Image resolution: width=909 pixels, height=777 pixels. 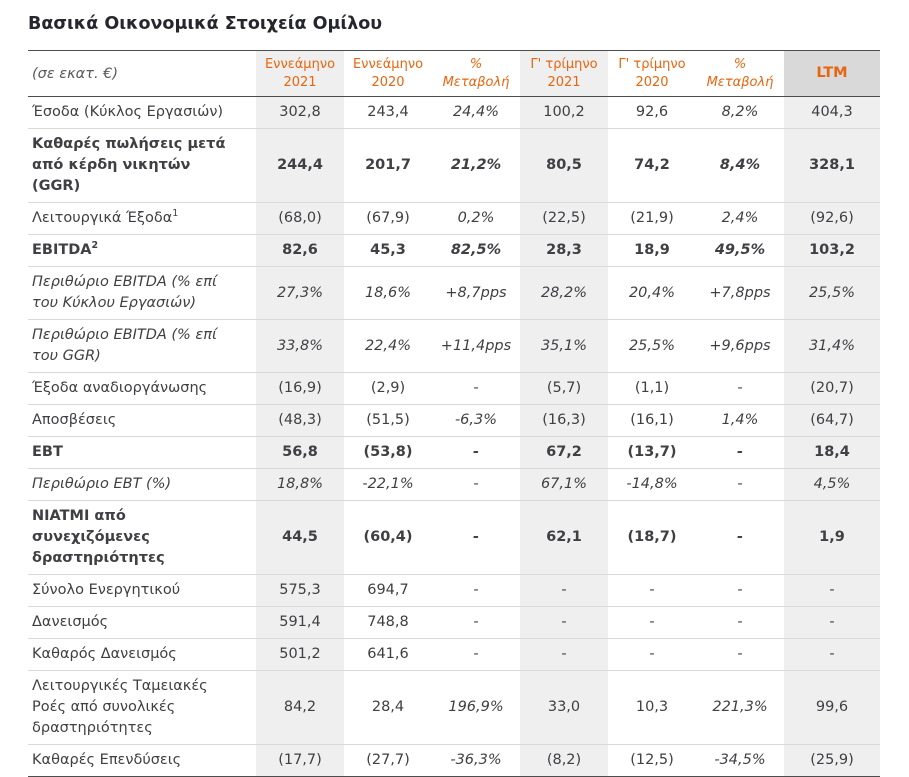 I want to click on row-label: Καθαρός Δανεισμός, so click(x=142, y=655).